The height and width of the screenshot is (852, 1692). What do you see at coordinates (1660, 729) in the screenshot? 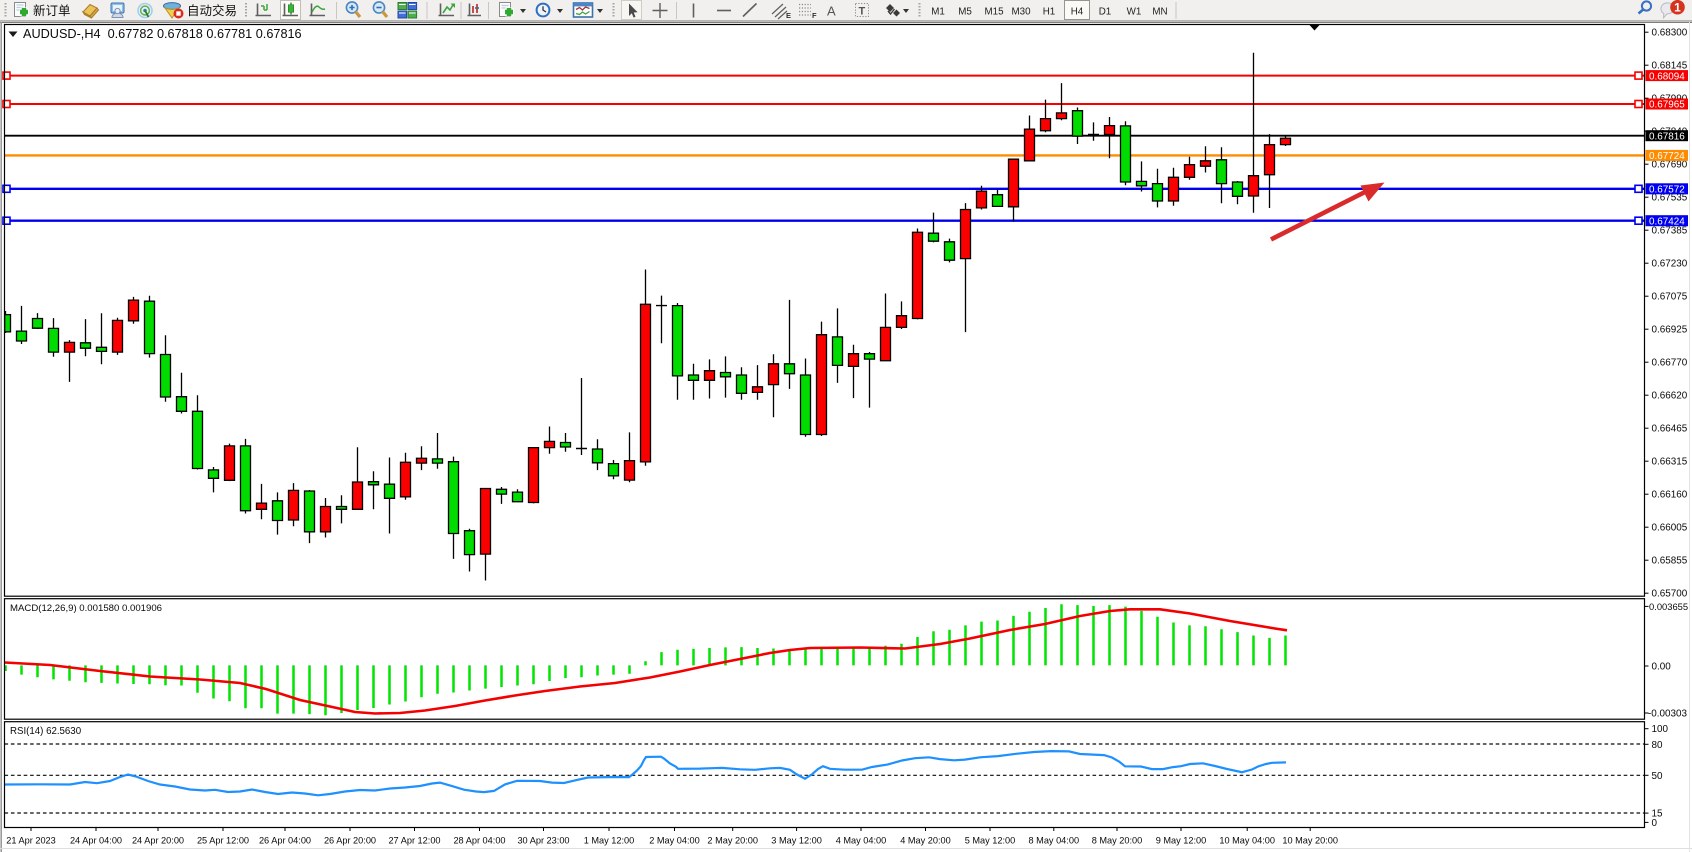
I see `svg-text: 100` at bounding box center [1660, 729].